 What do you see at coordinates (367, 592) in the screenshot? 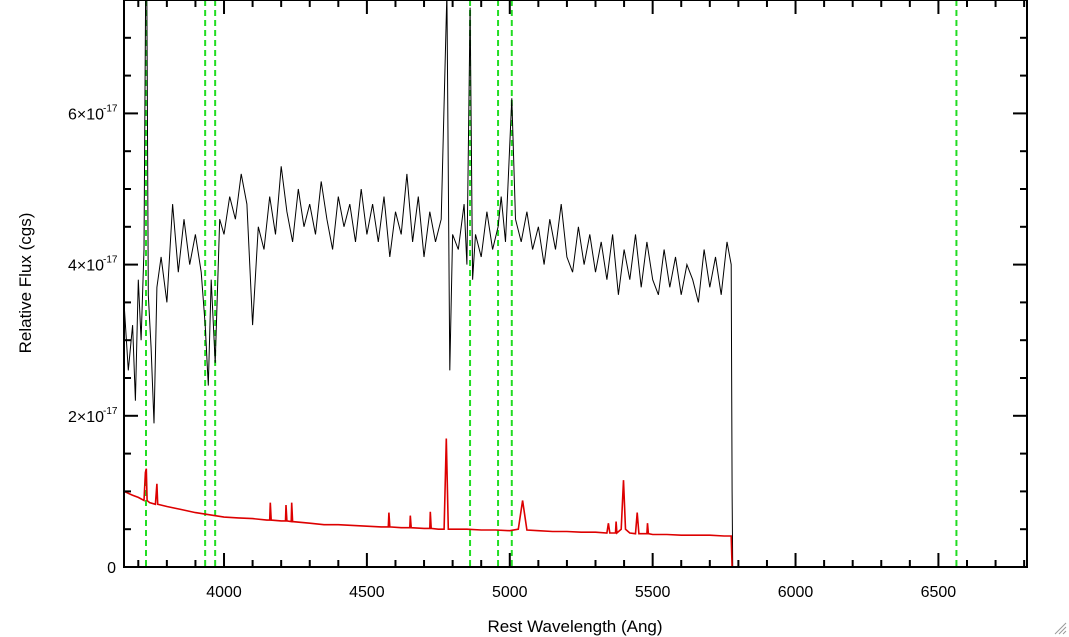
I see `x-tick-label: 4500` at bounding box center [367, 592].